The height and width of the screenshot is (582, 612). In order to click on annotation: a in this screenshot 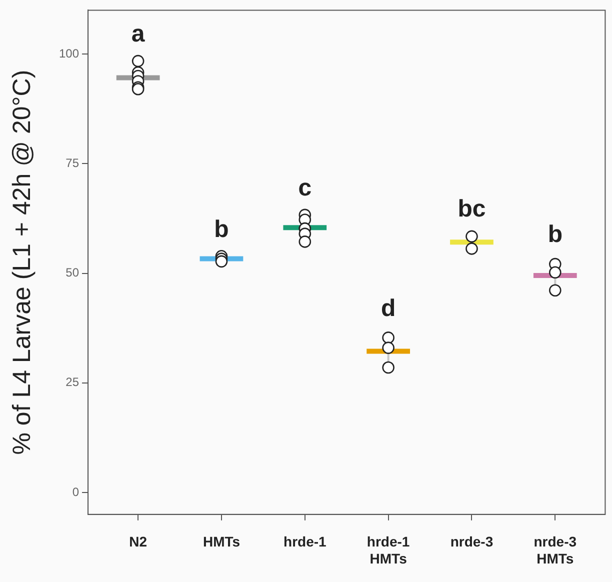, I will do `click(138, 34)`.